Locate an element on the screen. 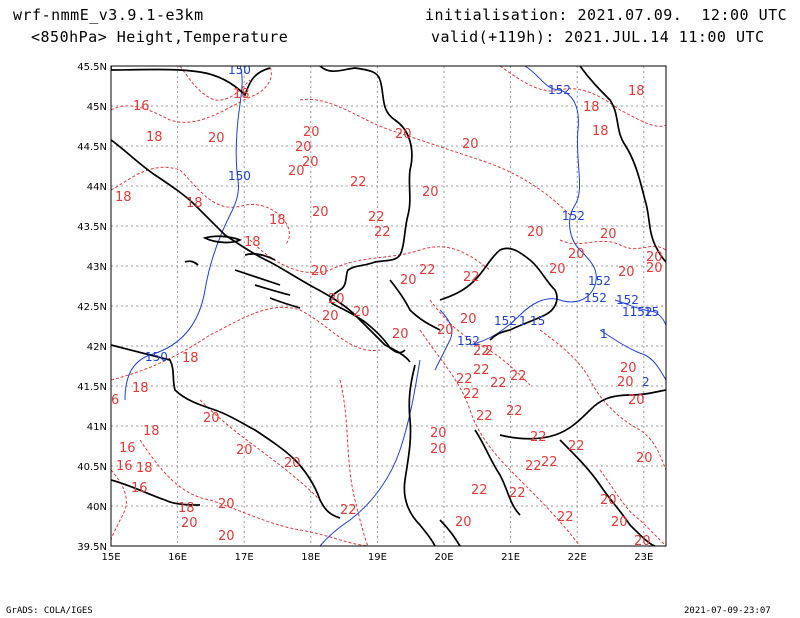 The image size is (800, 618). lat-tick-label: 41.5N is located at coordinates (92, 387).